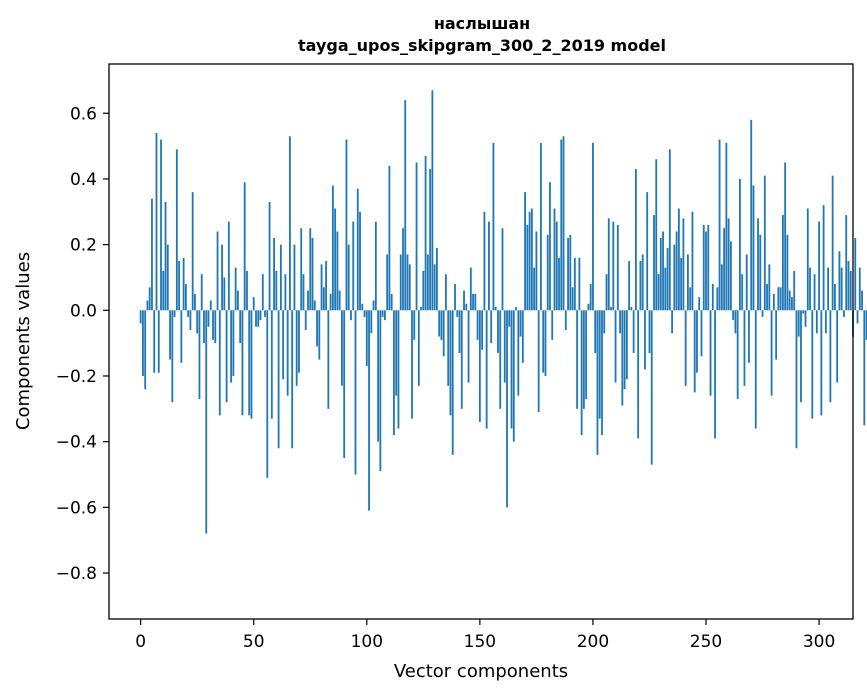 The width and height of the screenshot is (867, 696). Describe the element at coordinates (485, 635) in the screenshot. I see `x-axis-ticks: 0 50 100 150 200 250 300` at that location.